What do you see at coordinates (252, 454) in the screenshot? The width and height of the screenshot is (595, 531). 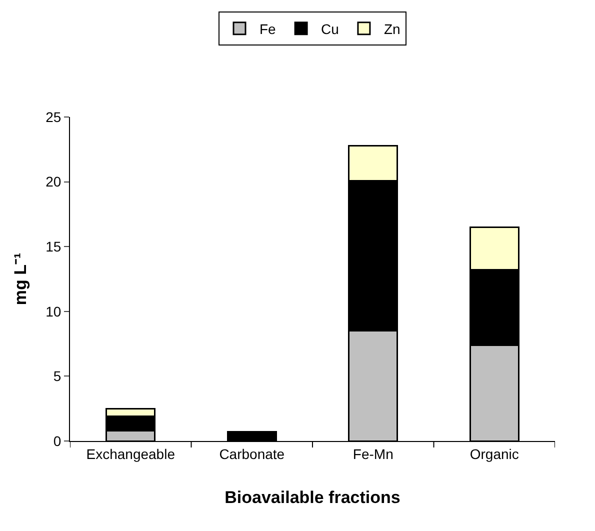 I see `x-tick-label: Carbonate` at bounding box center [252, 454].